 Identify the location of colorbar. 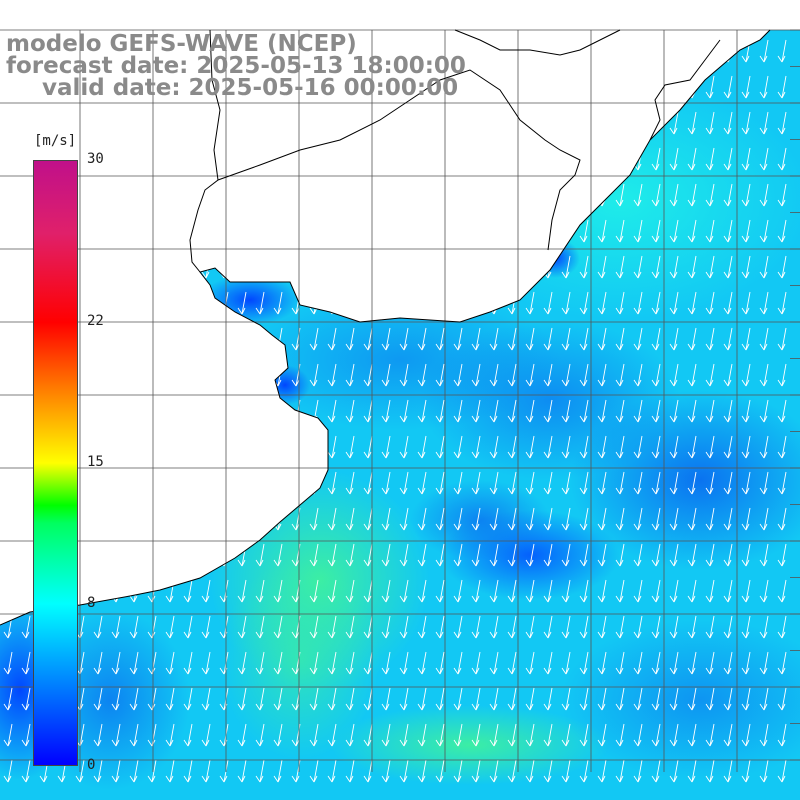
(55, 463).